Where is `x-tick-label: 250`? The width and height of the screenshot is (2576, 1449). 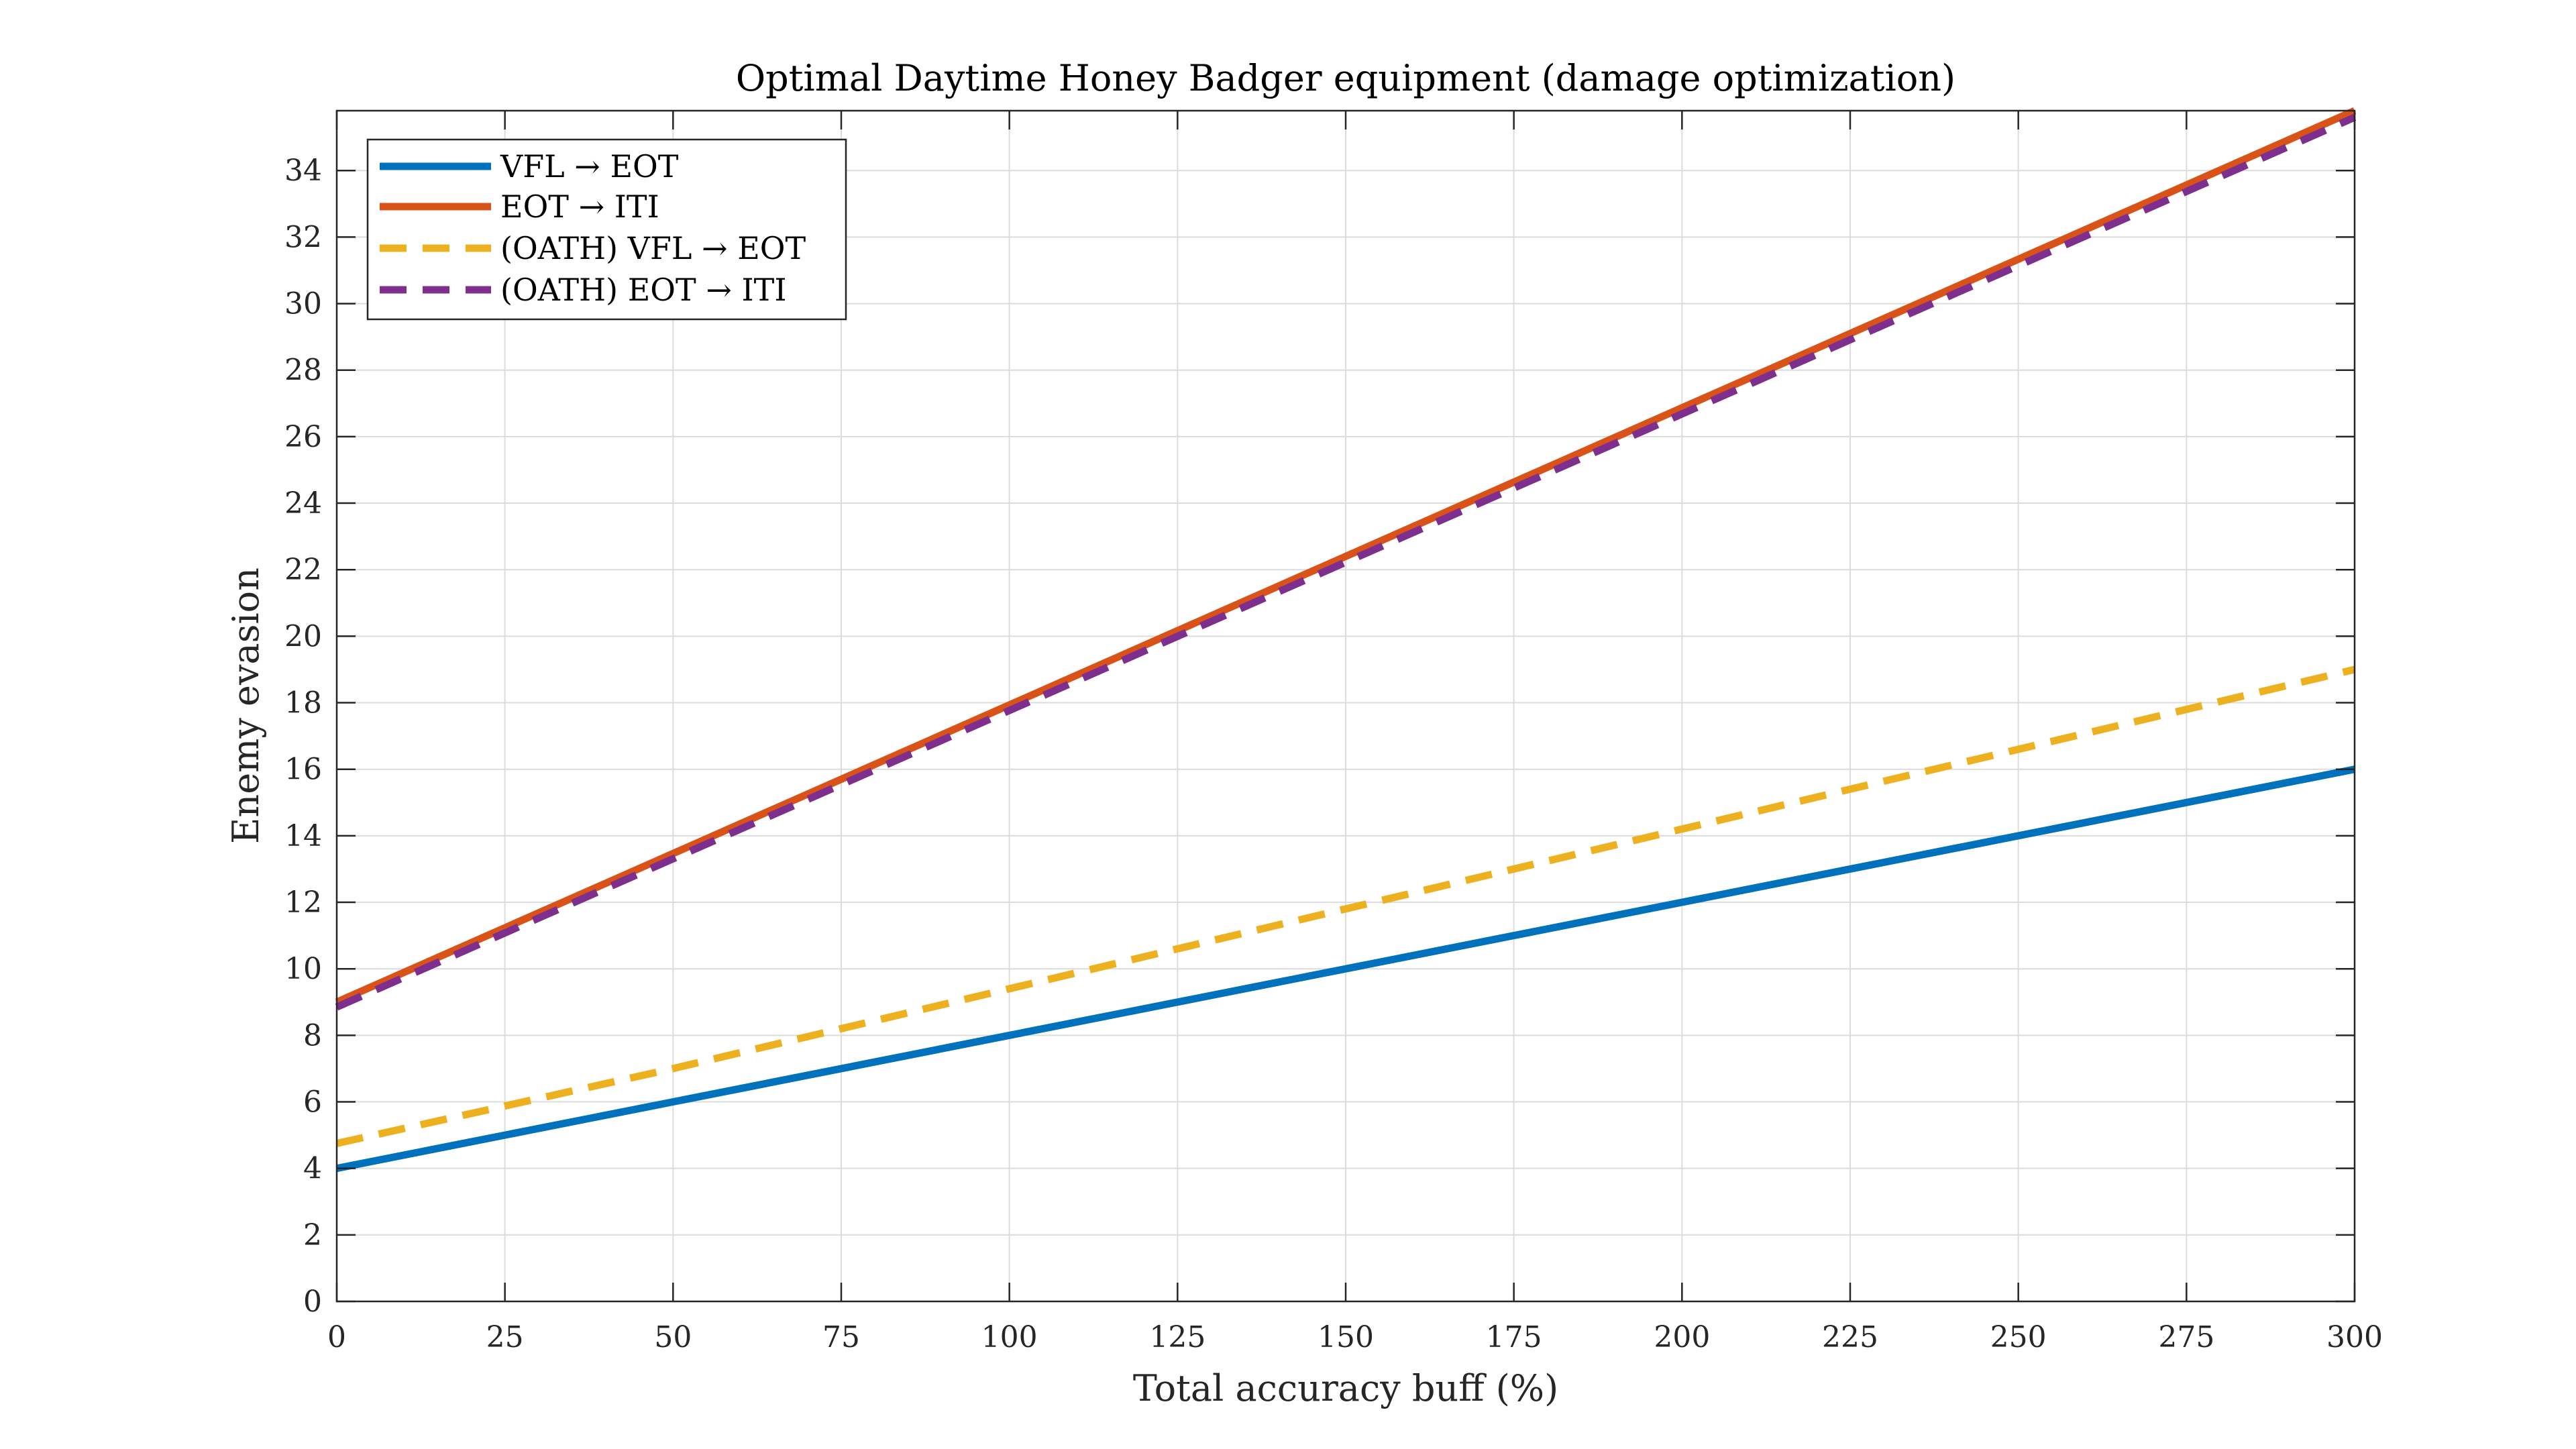
x-tick-label: 250 is located at coordinates (2018, 1337).